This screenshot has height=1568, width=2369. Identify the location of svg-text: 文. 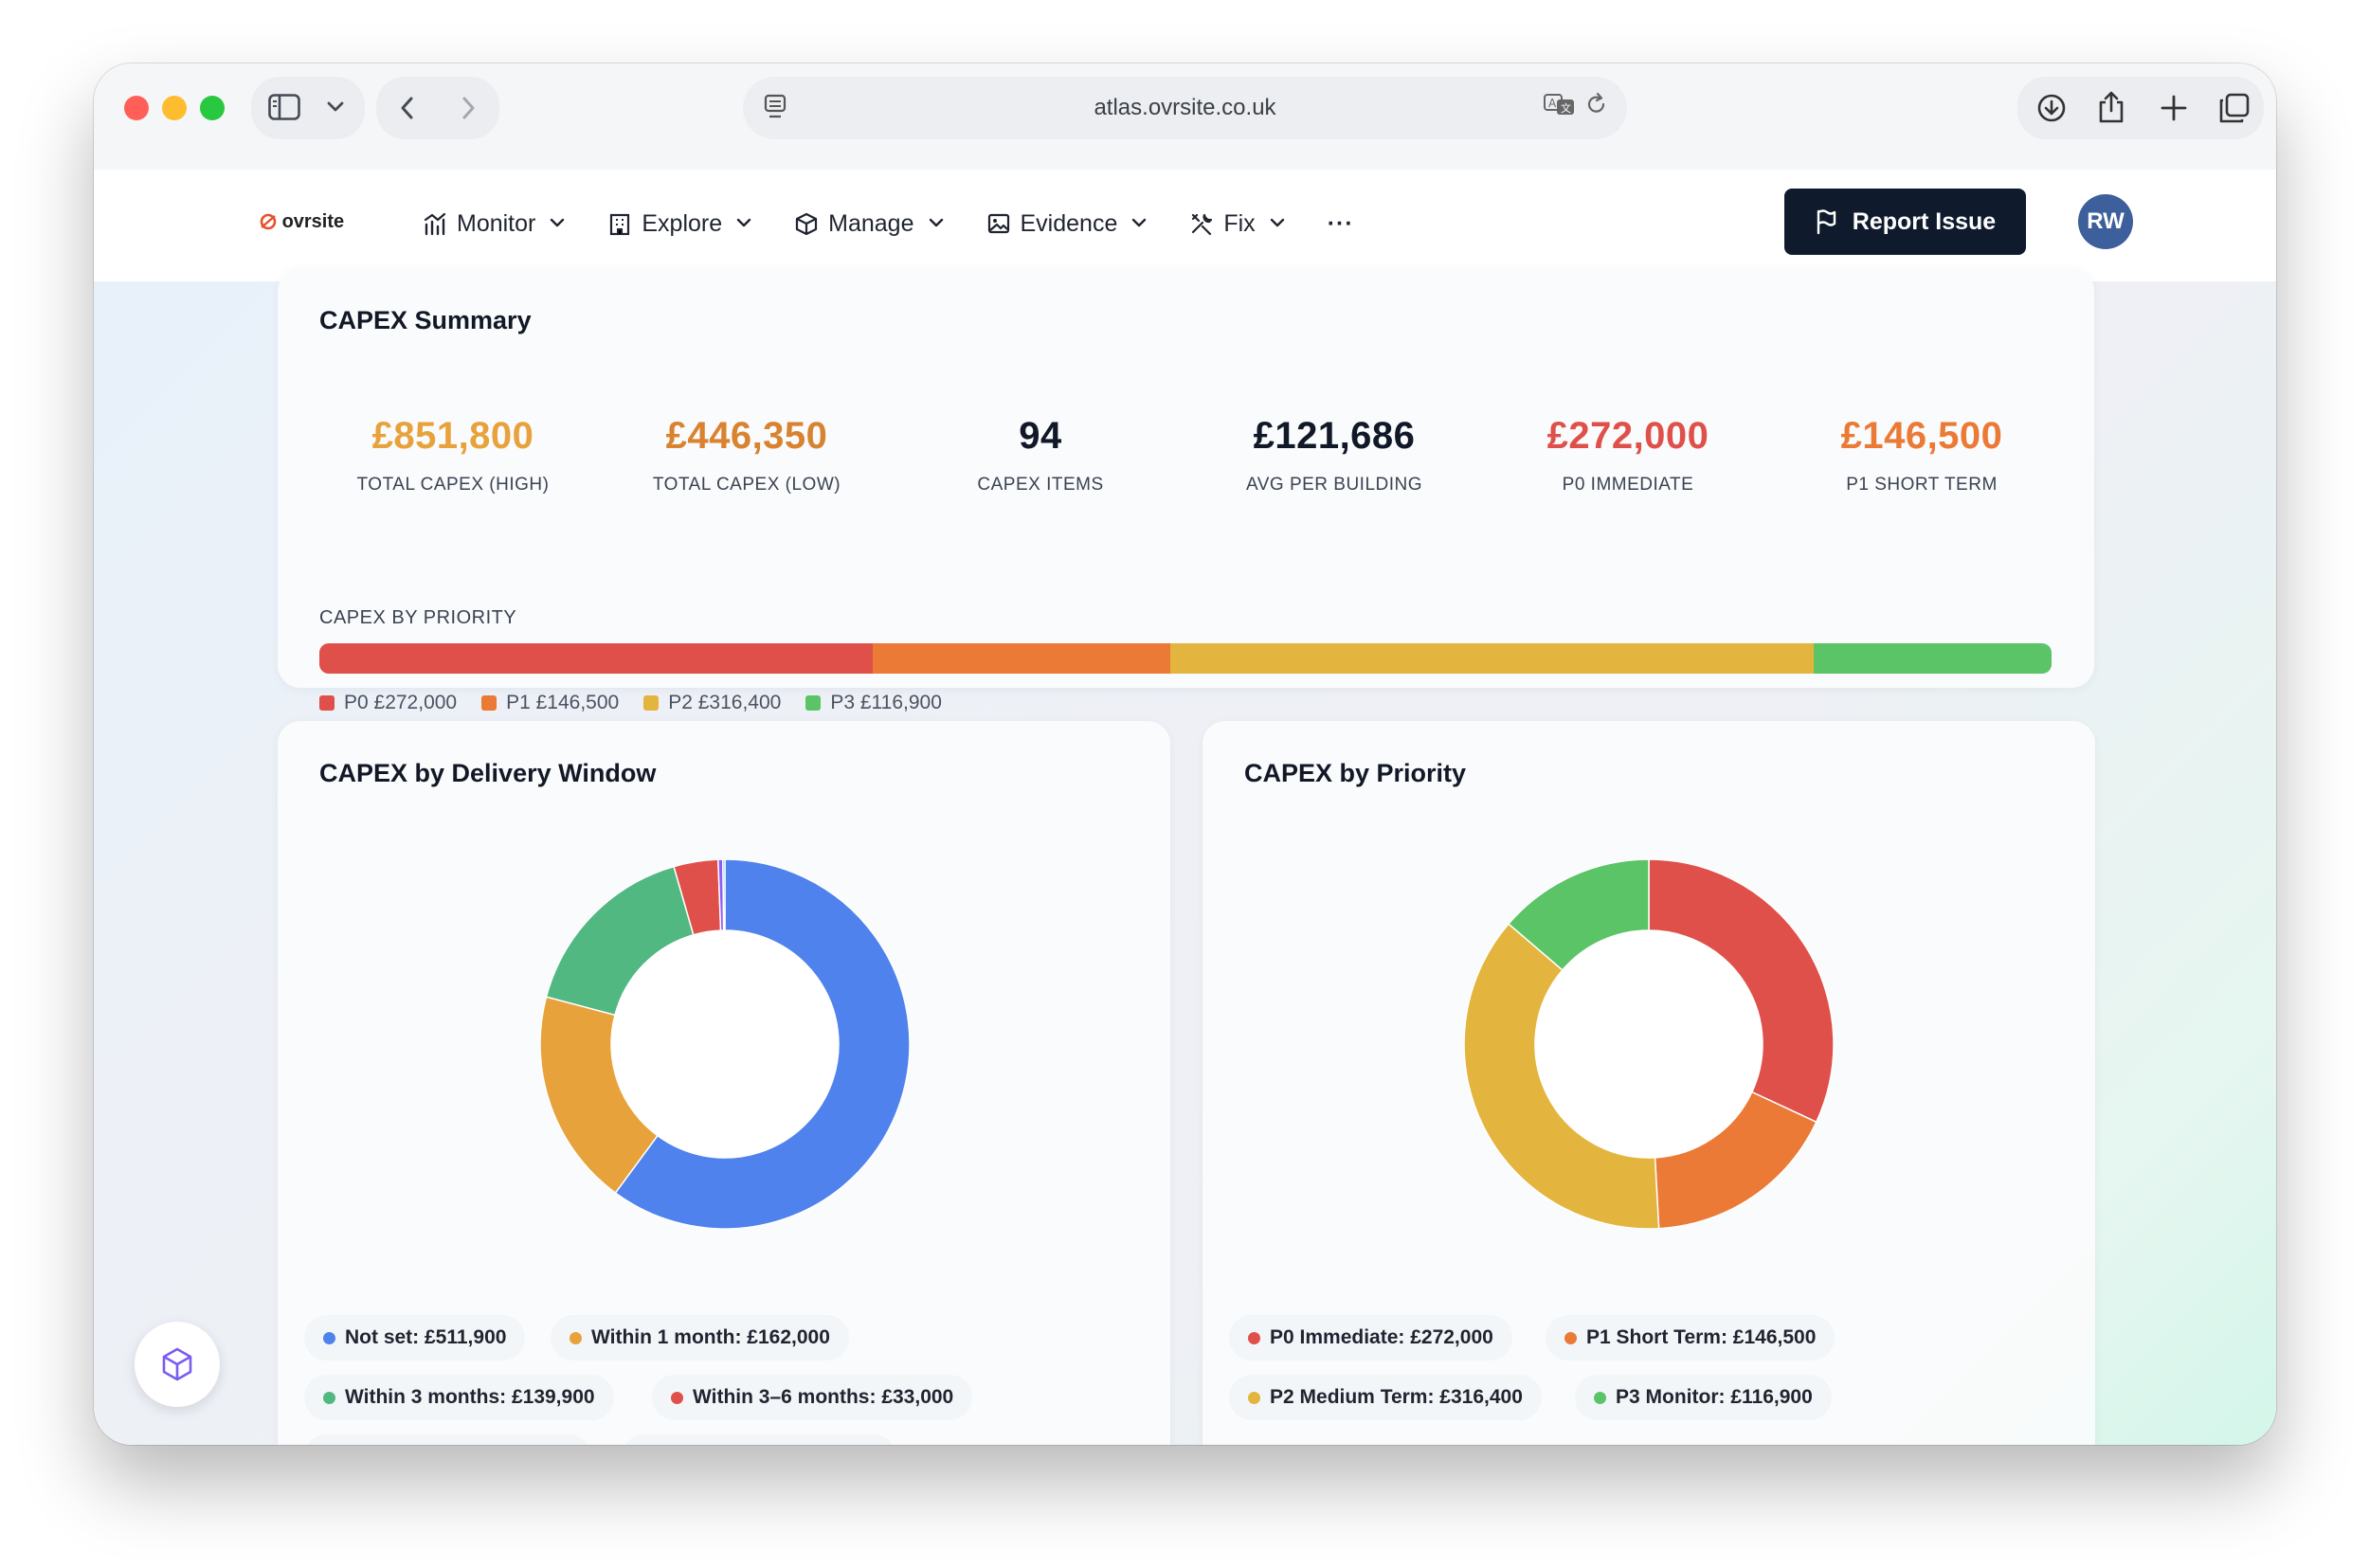
(1566, 108).